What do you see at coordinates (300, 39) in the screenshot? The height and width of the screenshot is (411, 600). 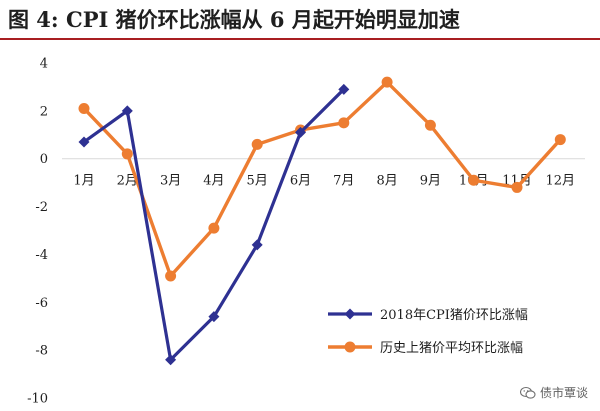 I see `title-rule` at bounding box center [300, 39].